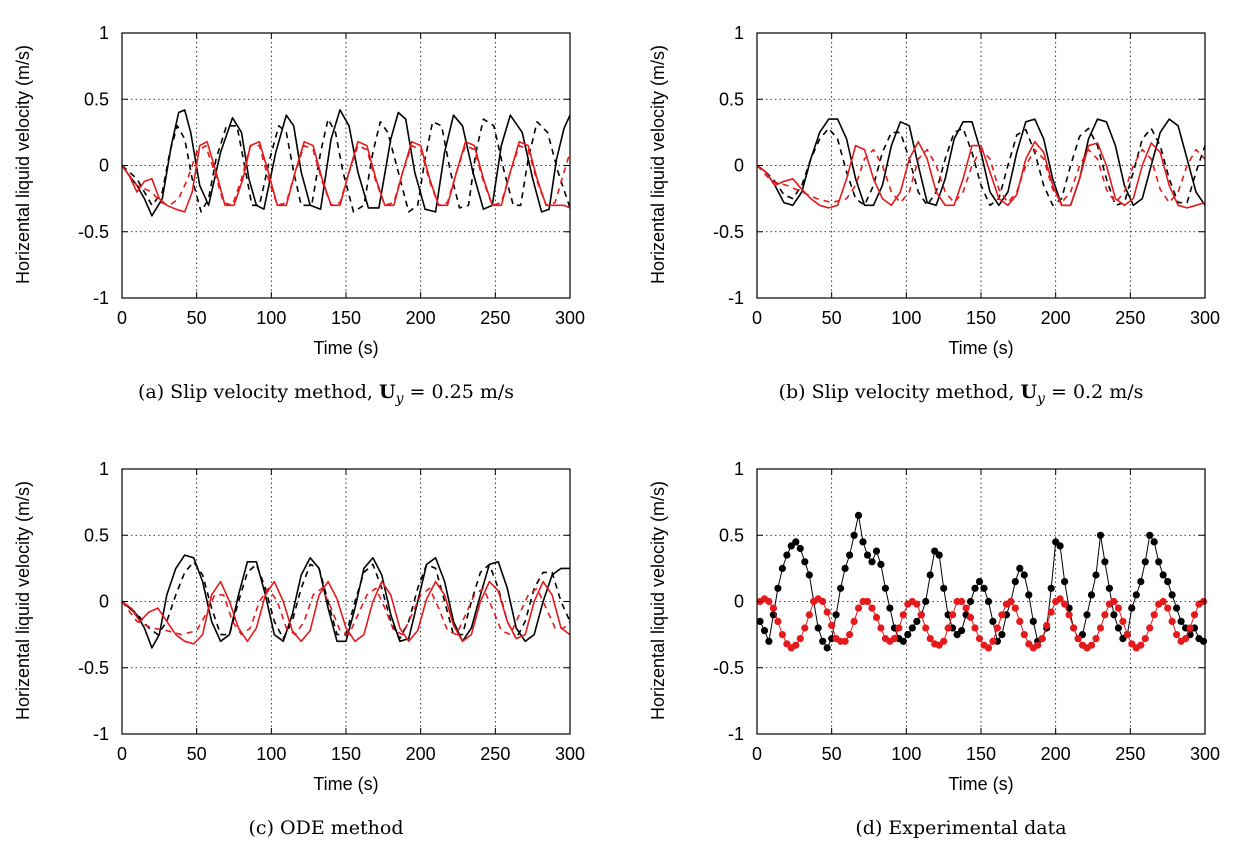 The height and width of the screenshot is (859, 1241). Describe the element at coordinates (458, 392) in the screenshot. I see `caption-tail: = 0.25 m/s` at that location.